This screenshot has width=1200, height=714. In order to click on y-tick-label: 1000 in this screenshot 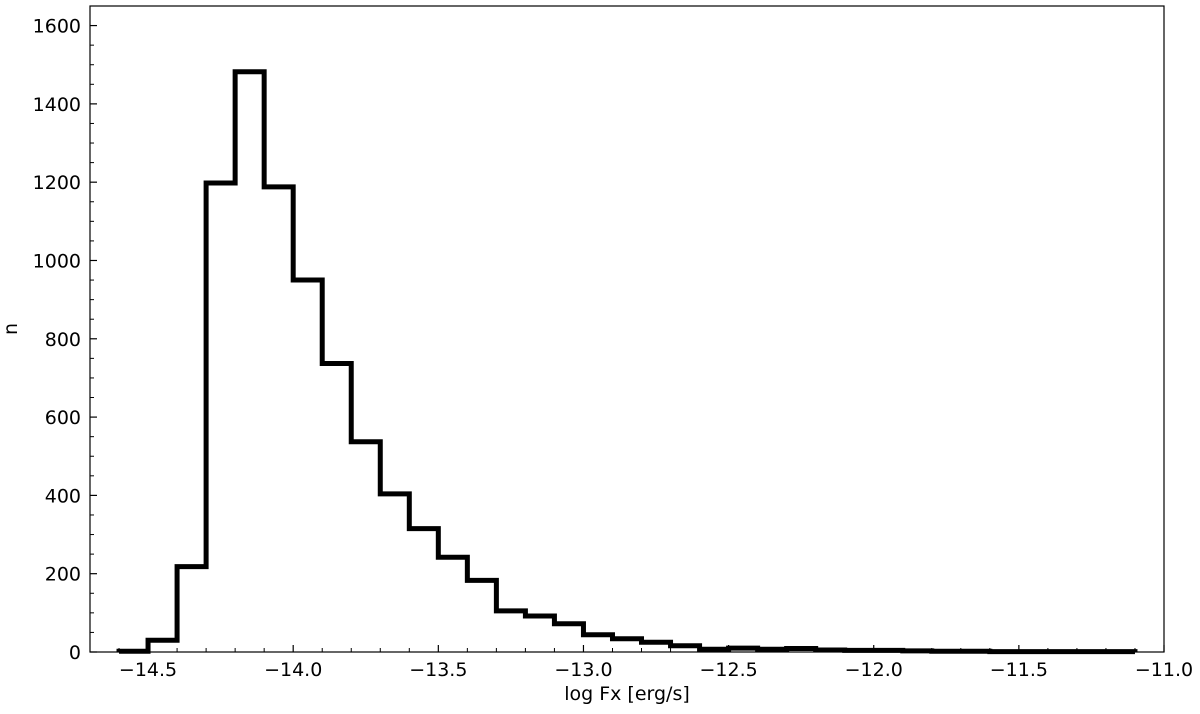, I will do `click(57, 261)`.